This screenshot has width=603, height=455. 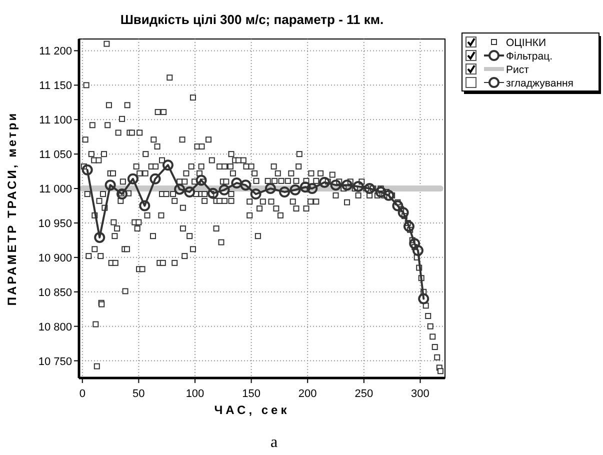 I want to click on text: а, so click(x=274, y=442).